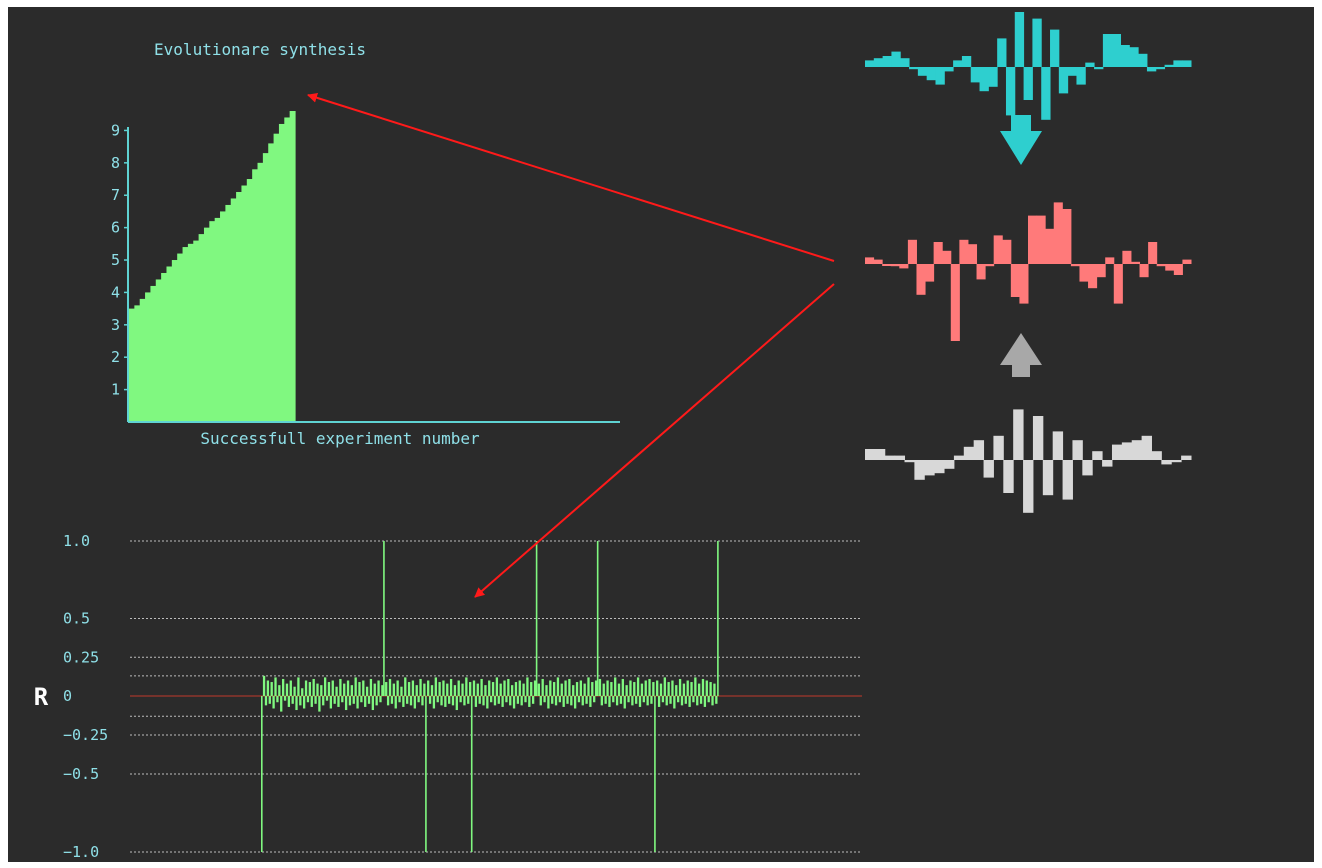  Describe the element at coordinates (76, 619) in the screenshot. I see `correlation-y-tick-label: 0.5` at that location.